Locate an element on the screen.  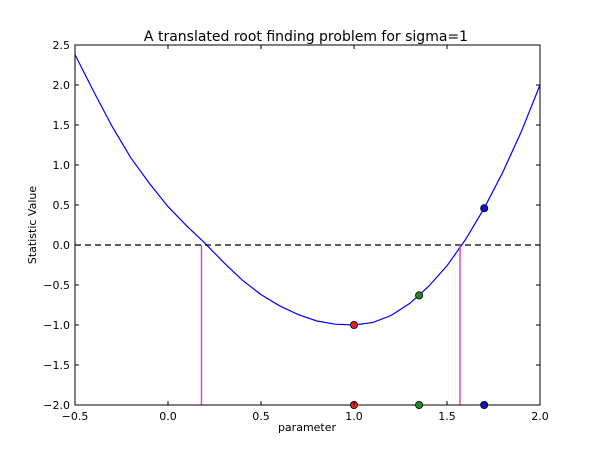
y-axis-label: Statistic Value is located at coordinates (32, 225).